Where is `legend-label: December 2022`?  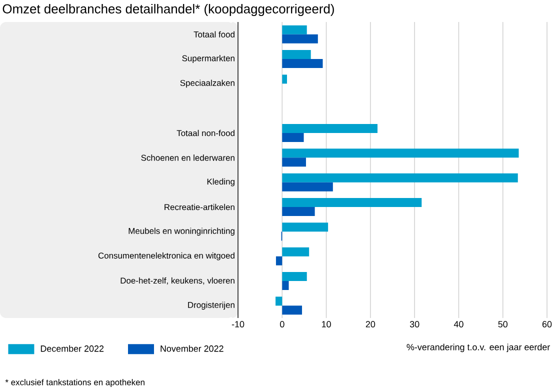
legend-label: December 2022 is located at coordinates (72, 348).